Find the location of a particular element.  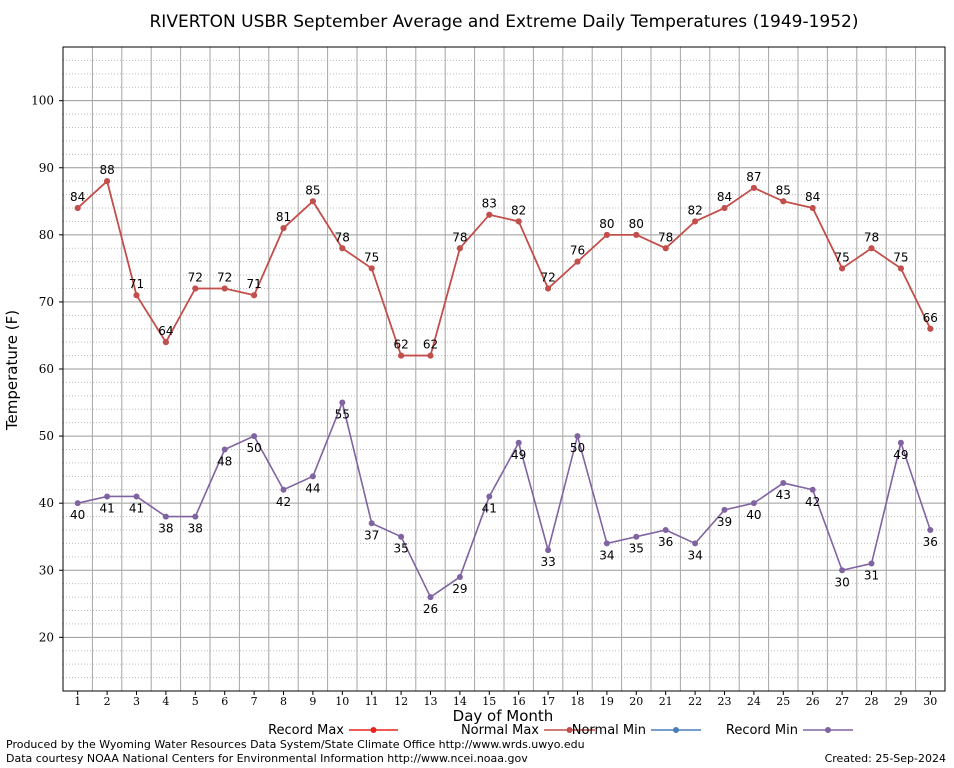

y-tick-label: 40 is located at coordinates (46, 503).